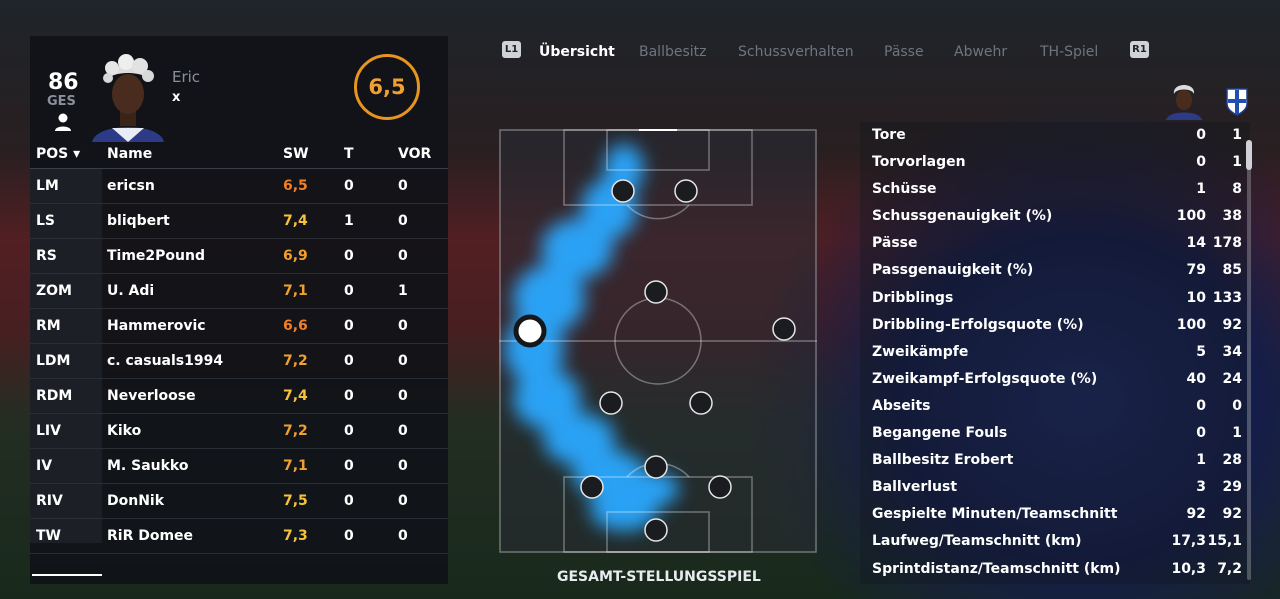 This screenshot has height=599, width=1280. I want to click on stat-label: Dribblings, so click(913, 297).